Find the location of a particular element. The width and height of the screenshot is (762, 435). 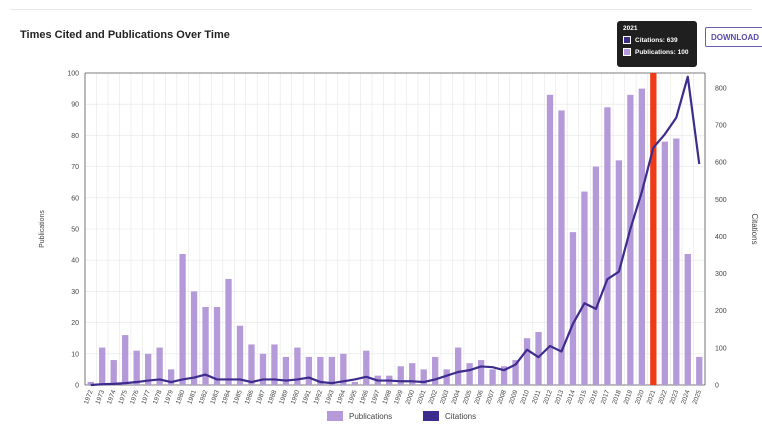

y2-tick-label: 600 is located at coordinates (721, 163).